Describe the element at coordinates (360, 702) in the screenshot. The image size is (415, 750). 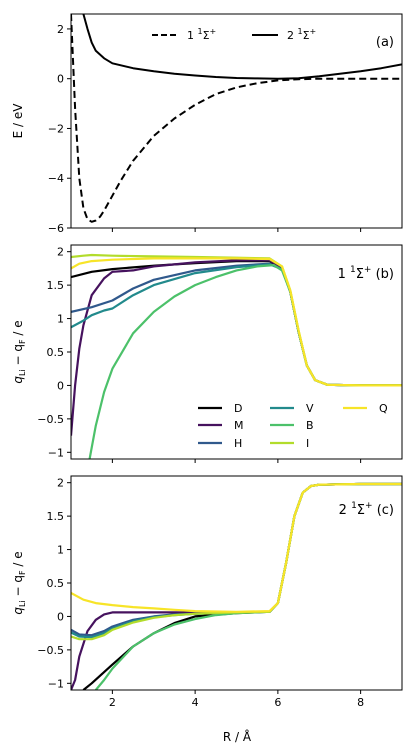
I see `x-tick-label: 8` at that location.